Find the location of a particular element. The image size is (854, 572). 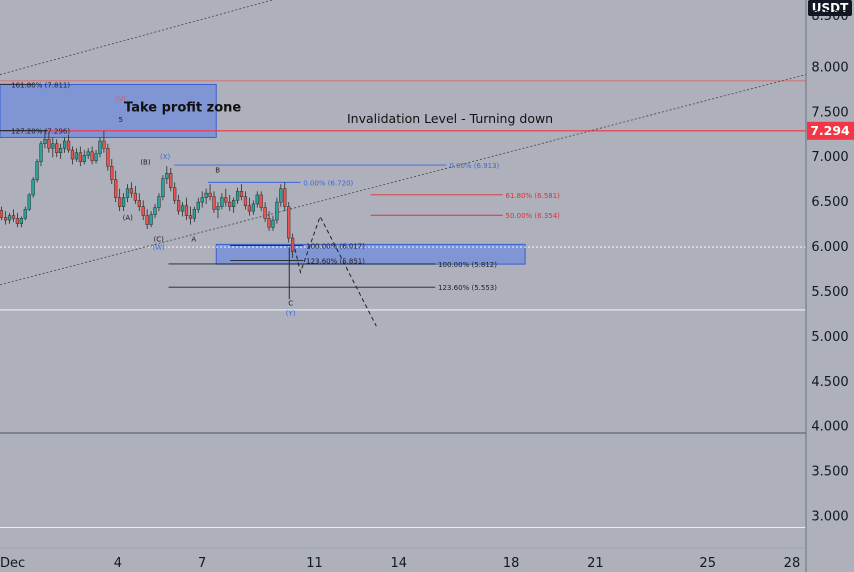

price-tick-3: 4.500 is located at coordinates (829, 382).